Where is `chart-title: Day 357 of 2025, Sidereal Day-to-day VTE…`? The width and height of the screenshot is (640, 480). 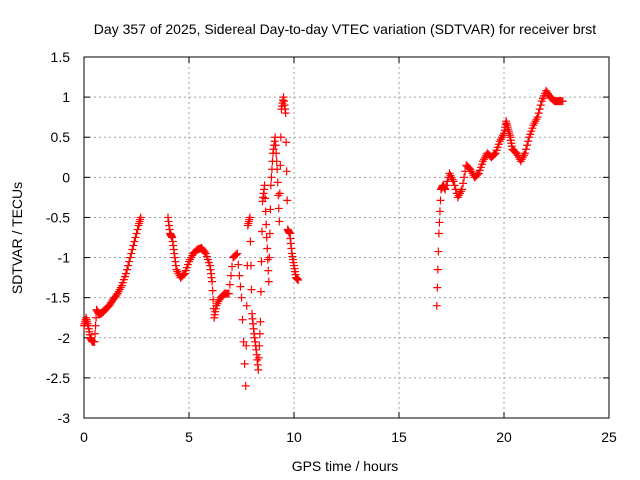
chart-title: Day 357 of 2025, Sidereal Day-to-day VTE… is located at coordinates (345, 29).